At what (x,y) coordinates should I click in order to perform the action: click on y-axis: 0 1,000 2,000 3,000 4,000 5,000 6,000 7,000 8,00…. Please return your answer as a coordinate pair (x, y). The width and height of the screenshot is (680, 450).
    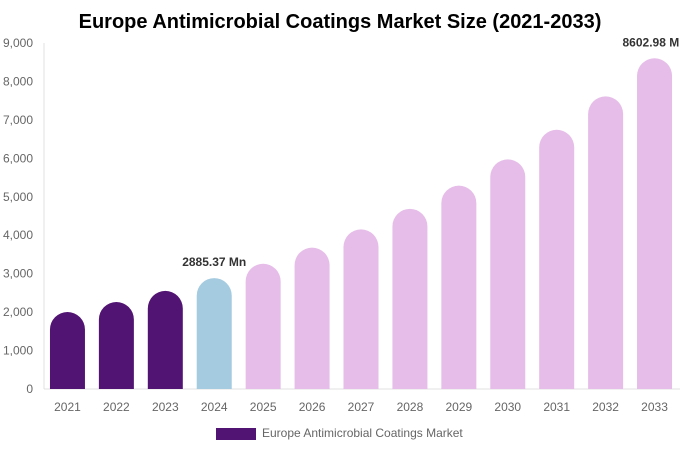
    Looking at the image, I should click on (24, 216).